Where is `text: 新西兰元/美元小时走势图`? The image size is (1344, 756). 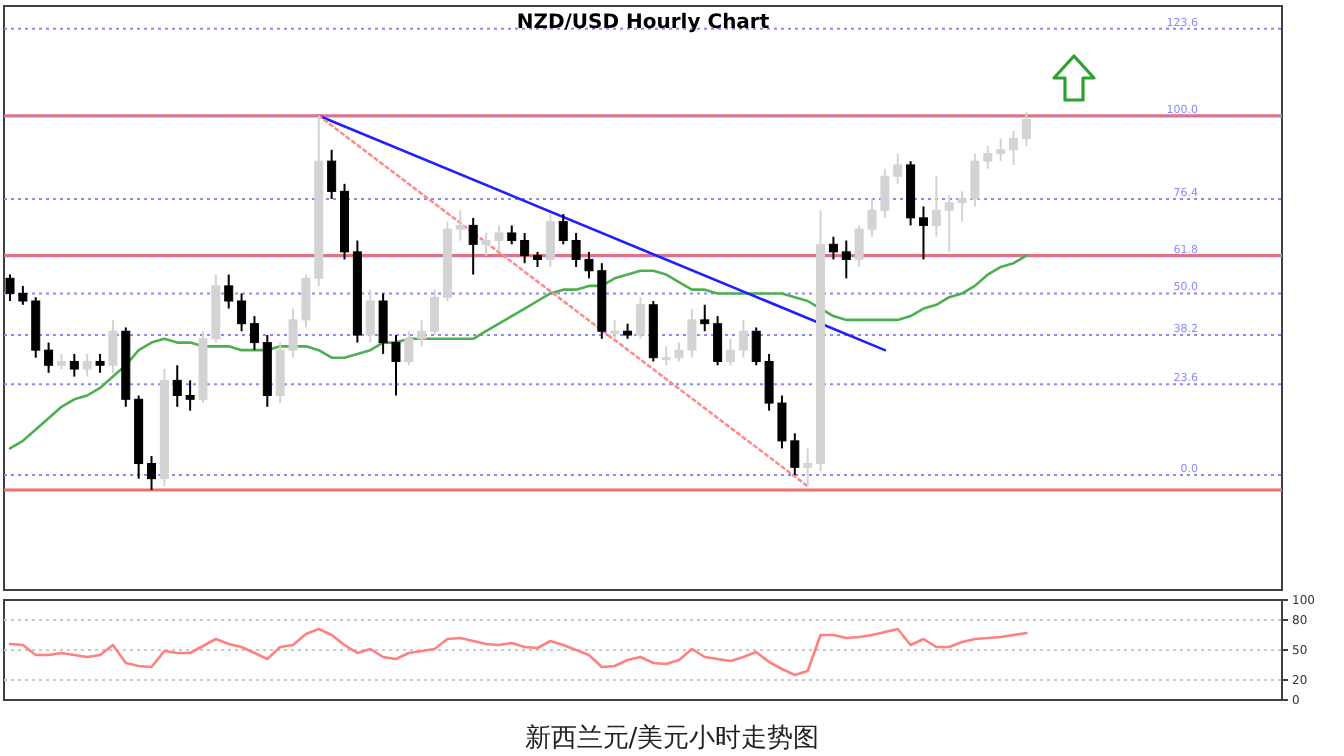 text: 新西兰元/美元小时走势图 is located at coordinates (672, 738).